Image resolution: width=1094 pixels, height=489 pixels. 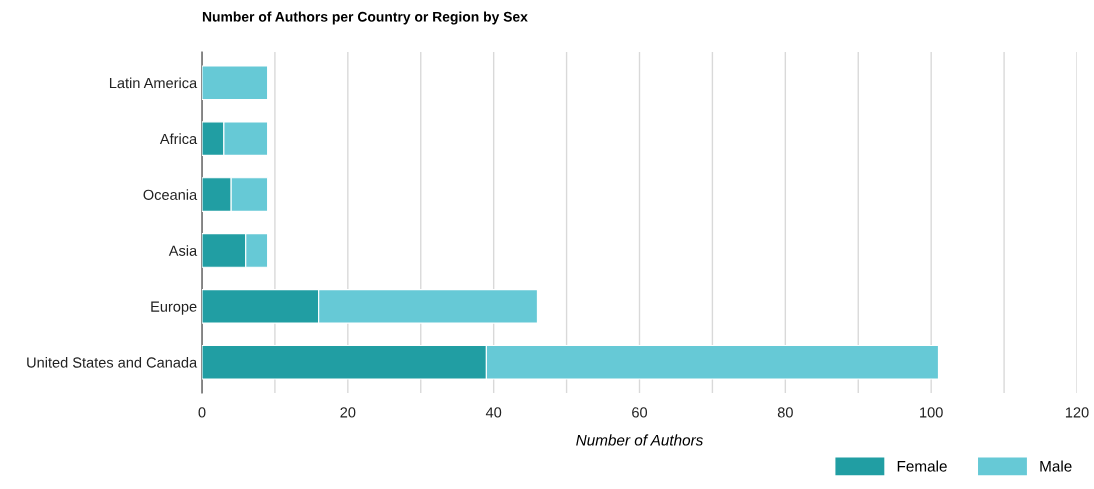 What do you see at coordinates (931, 412) in the screenshot?
I see `x-tick-label: 100` at bounding box center [931, 412].